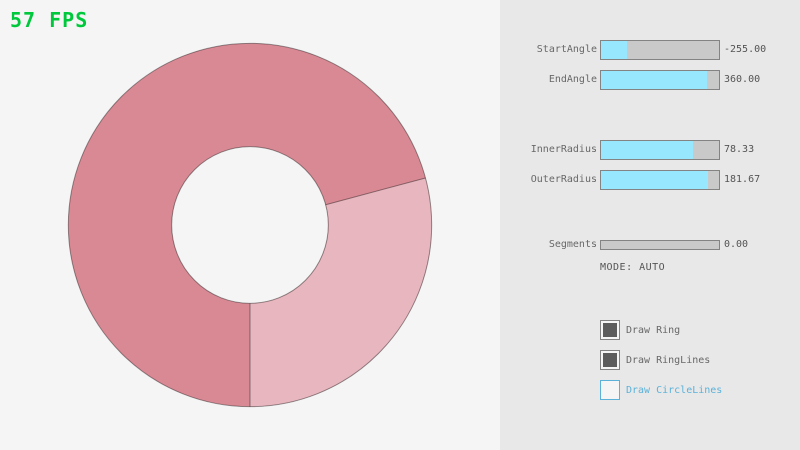 Image resolution: width=800 pixels, height=450 pixels. Describe the element at coordinates (660, 50) in the screenshot. I see `startangle-slider` at that location.